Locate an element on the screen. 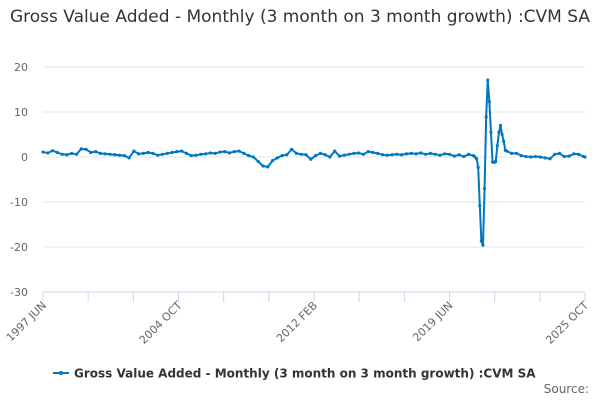 This screenshot has height=400, width=600. y-tick-label: 10 is located at coordinates (21, 112).